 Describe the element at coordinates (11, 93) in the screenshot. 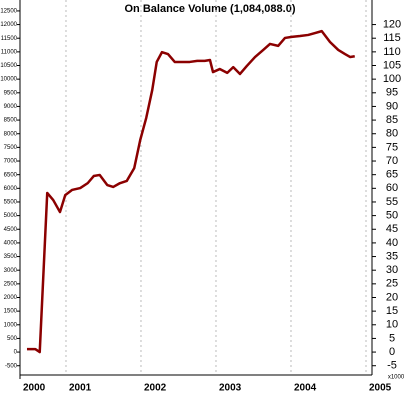

I see `y-tick-label-left: 9500` at that location.